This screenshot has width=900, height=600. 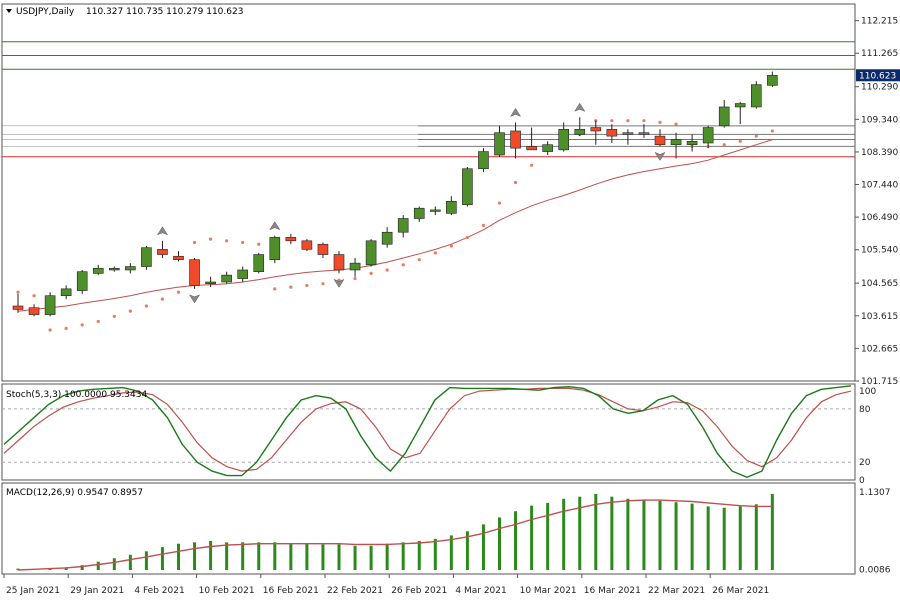 What do you see at coordinates (97, 591) in the screenshot?
I see `date-tick-label: 29 Jan 2021` at bounding box center [97, 591].